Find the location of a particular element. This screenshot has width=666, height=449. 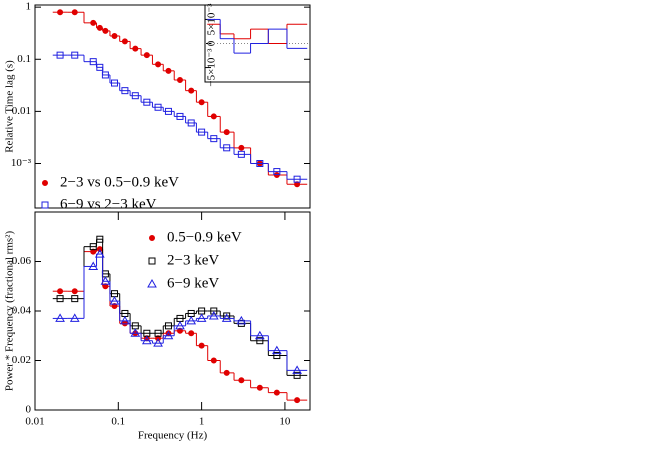

y-tick-label: 0.04 is located at coordinates (22, 311).